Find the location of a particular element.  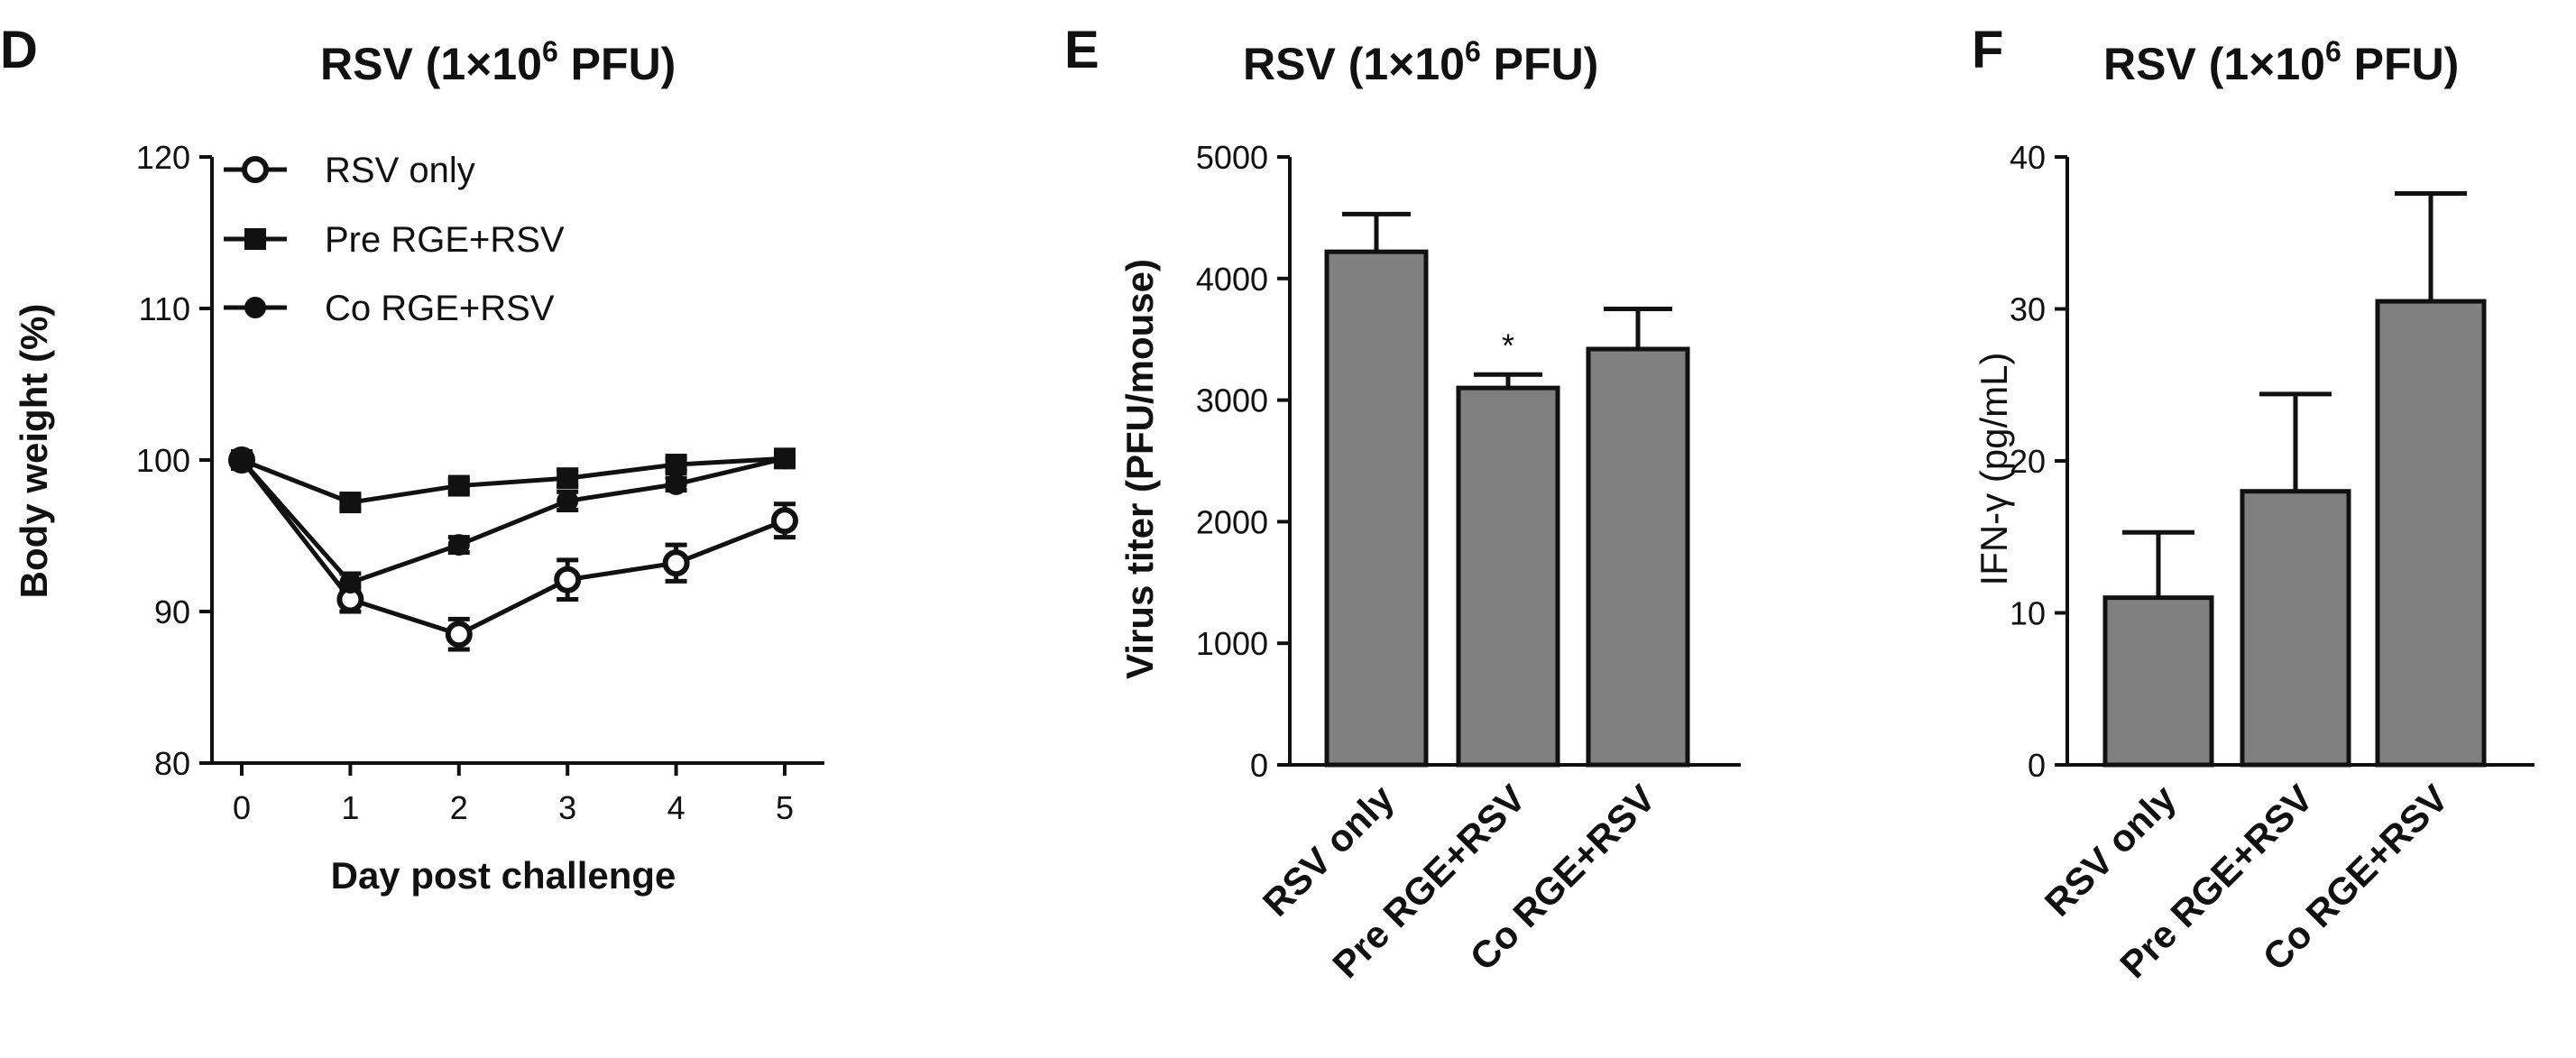

x-category-label: RSV only is located at coordinates (2111, 851).